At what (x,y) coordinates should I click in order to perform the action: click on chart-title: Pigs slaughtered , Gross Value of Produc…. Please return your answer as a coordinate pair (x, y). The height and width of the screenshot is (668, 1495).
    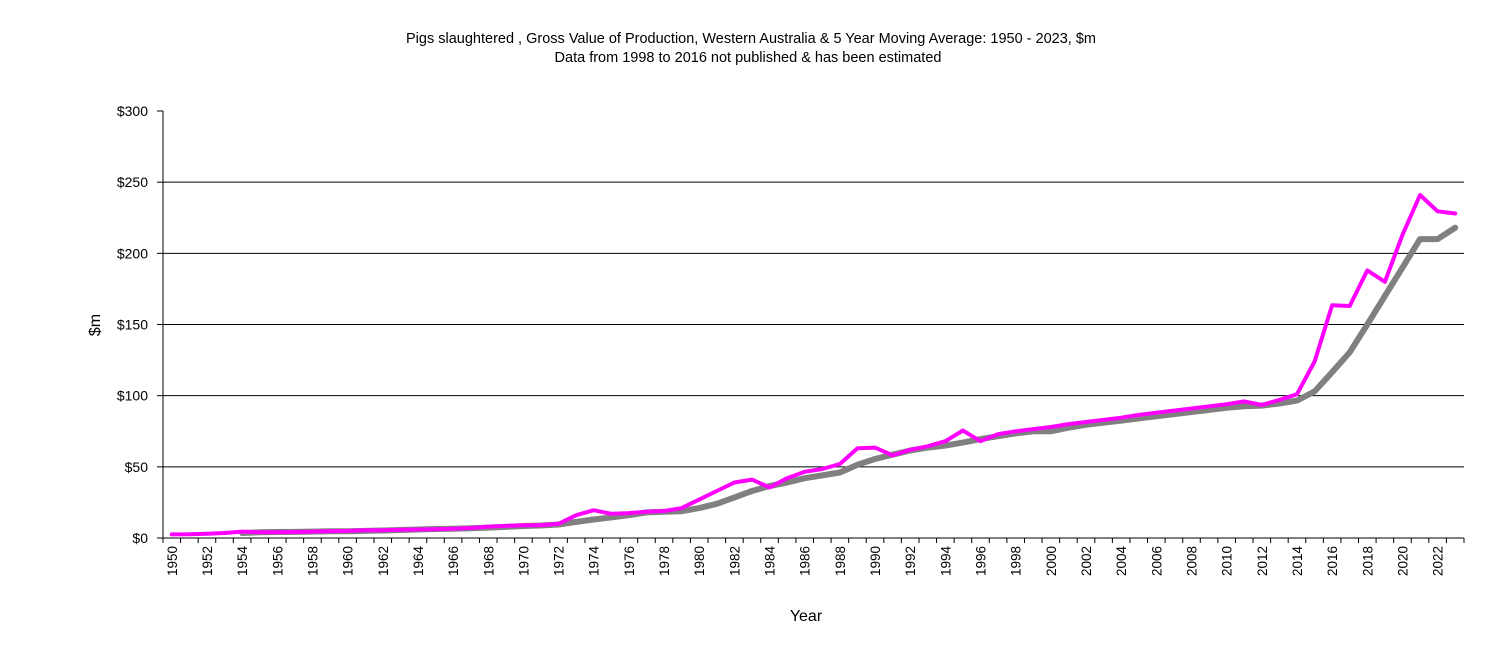
    Looking at the image, I should click on (751, 39).